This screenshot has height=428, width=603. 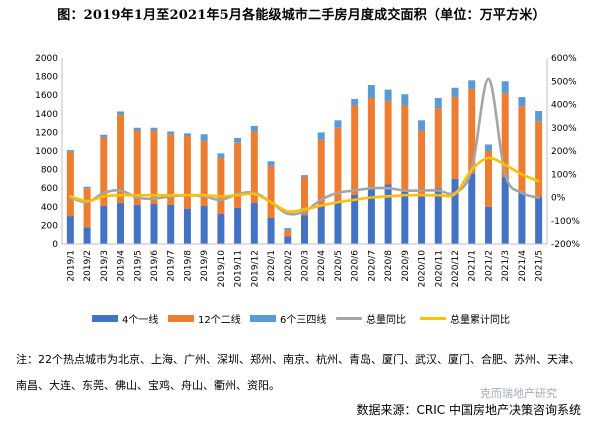 I want to click on y-left-tick-label: 2000, so click(x=46, y=59).